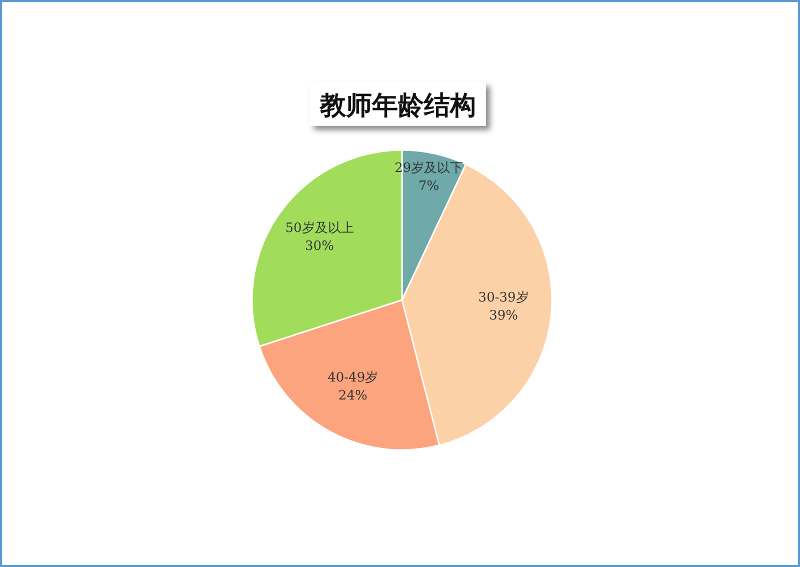 This screenshot has width=800, height=567. I want to click on slice-label: 40-49岁, so click(353, 378).